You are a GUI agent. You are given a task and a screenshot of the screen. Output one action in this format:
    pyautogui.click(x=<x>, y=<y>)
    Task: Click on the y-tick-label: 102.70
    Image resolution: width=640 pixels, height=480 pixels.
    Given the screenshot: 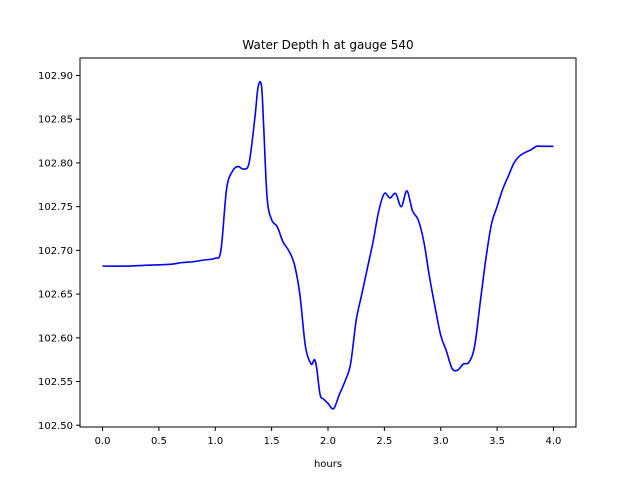 What is the action you would take?
    pyautogui.click(x=55, y=251)
    